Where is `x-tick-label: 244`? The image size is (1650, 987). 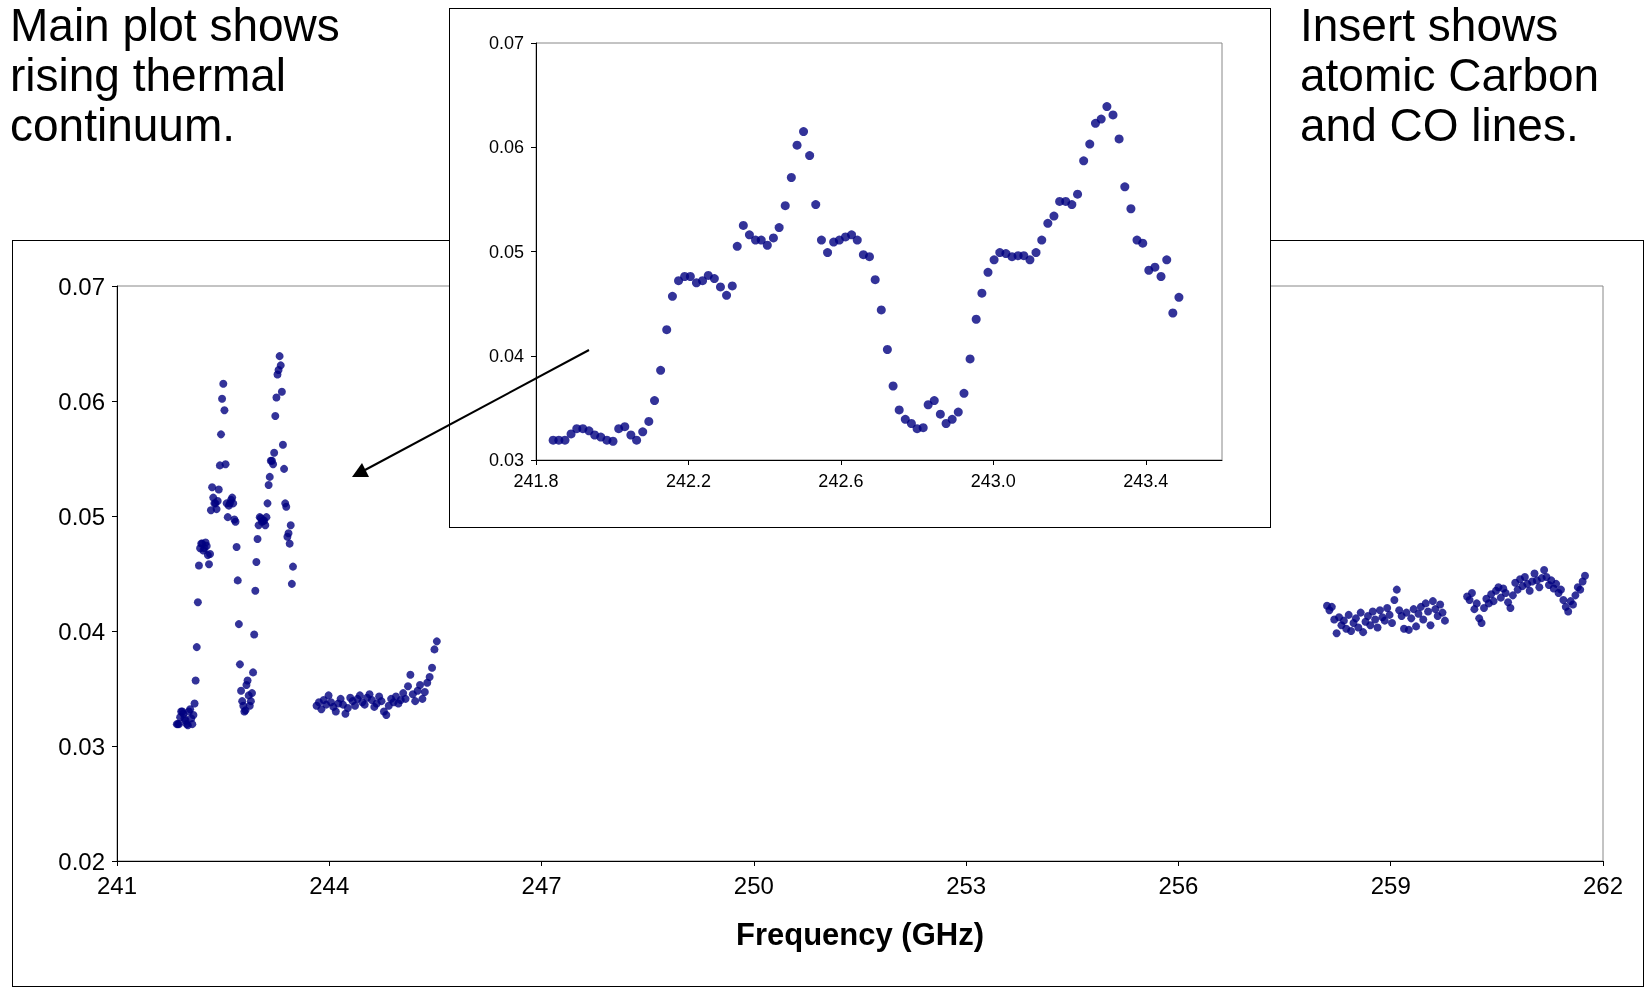 x-tick-label: 244 is located at coordinates (329, 885).